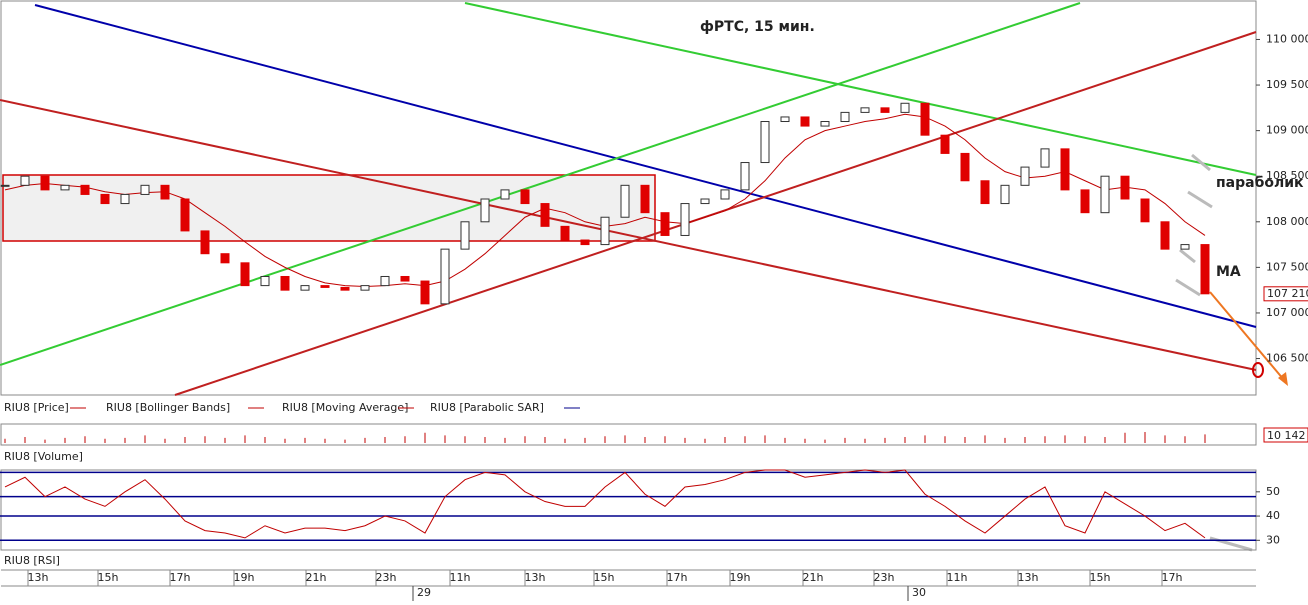 The width and height of the screenshot is (1308, 605). Describe the element at coordinates (1287, 221) in the screenshot. I see `y-tick-label: 108 000` at that location.